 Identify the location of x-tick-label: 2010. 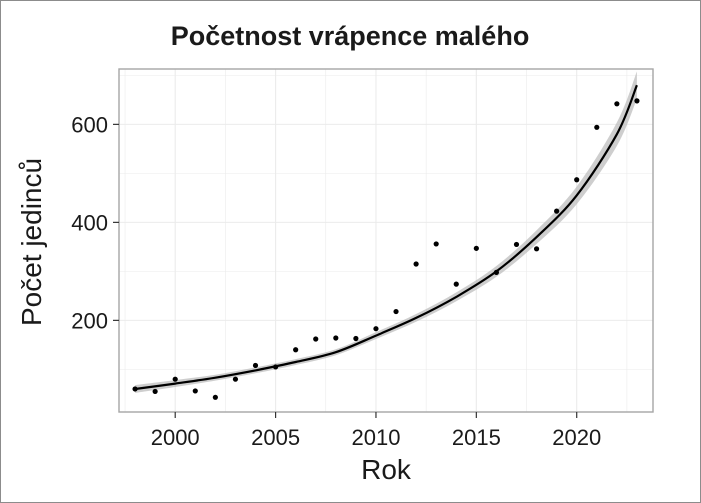
(375, 437).